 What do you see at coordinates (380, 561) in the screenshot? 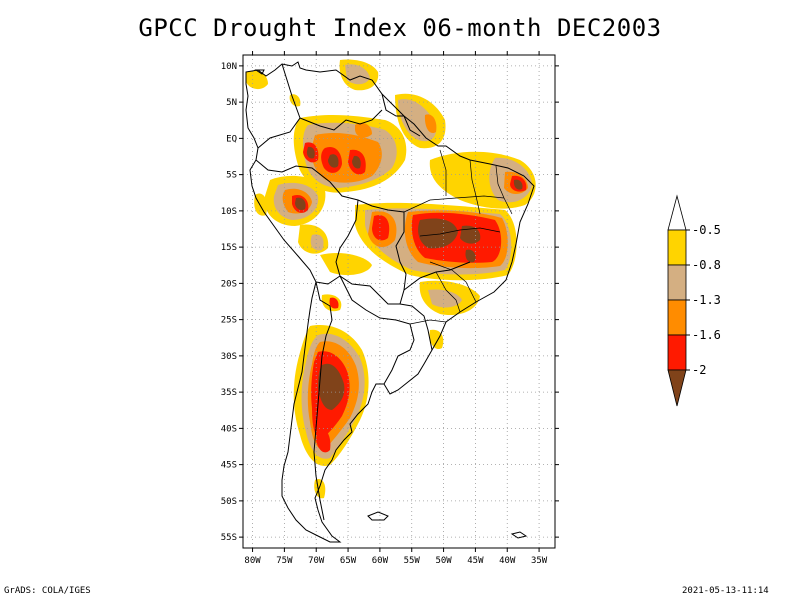
I see `lon-tick-label: 60W` at bounding box center [380, 561].